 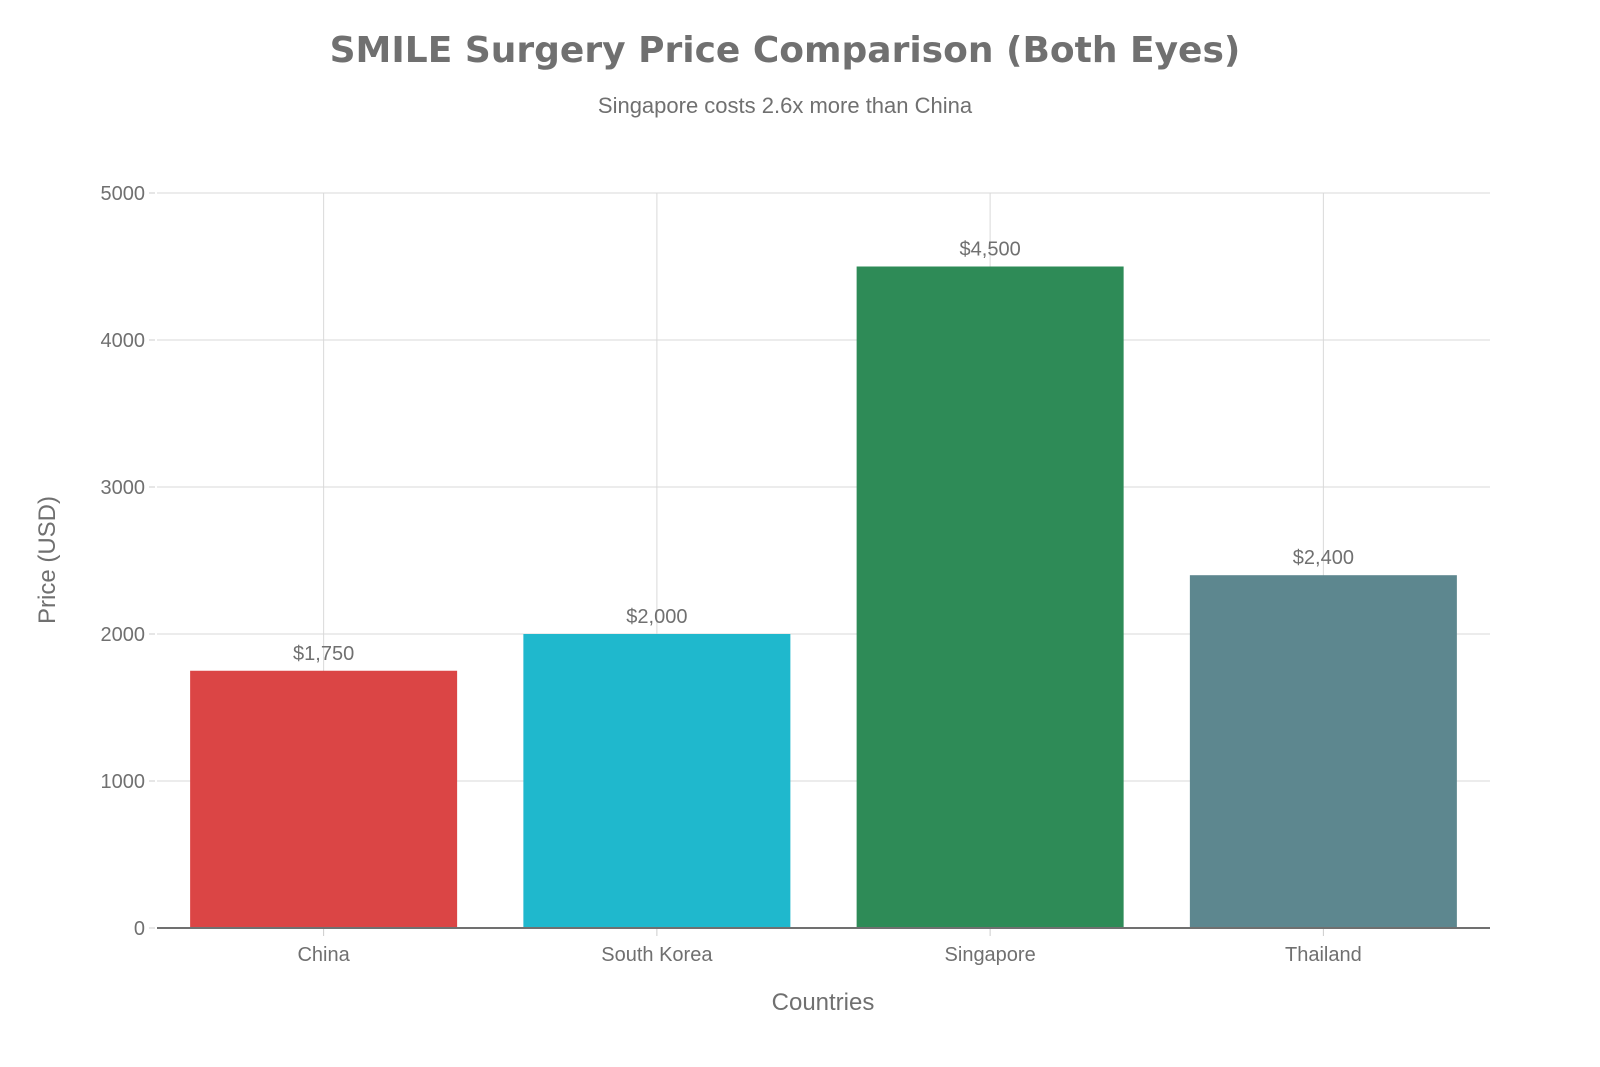 What do you see at coordinates (123, 635) in the screenshot?
I see `y-tick-label: 2000` at bounding box center [123, 635].